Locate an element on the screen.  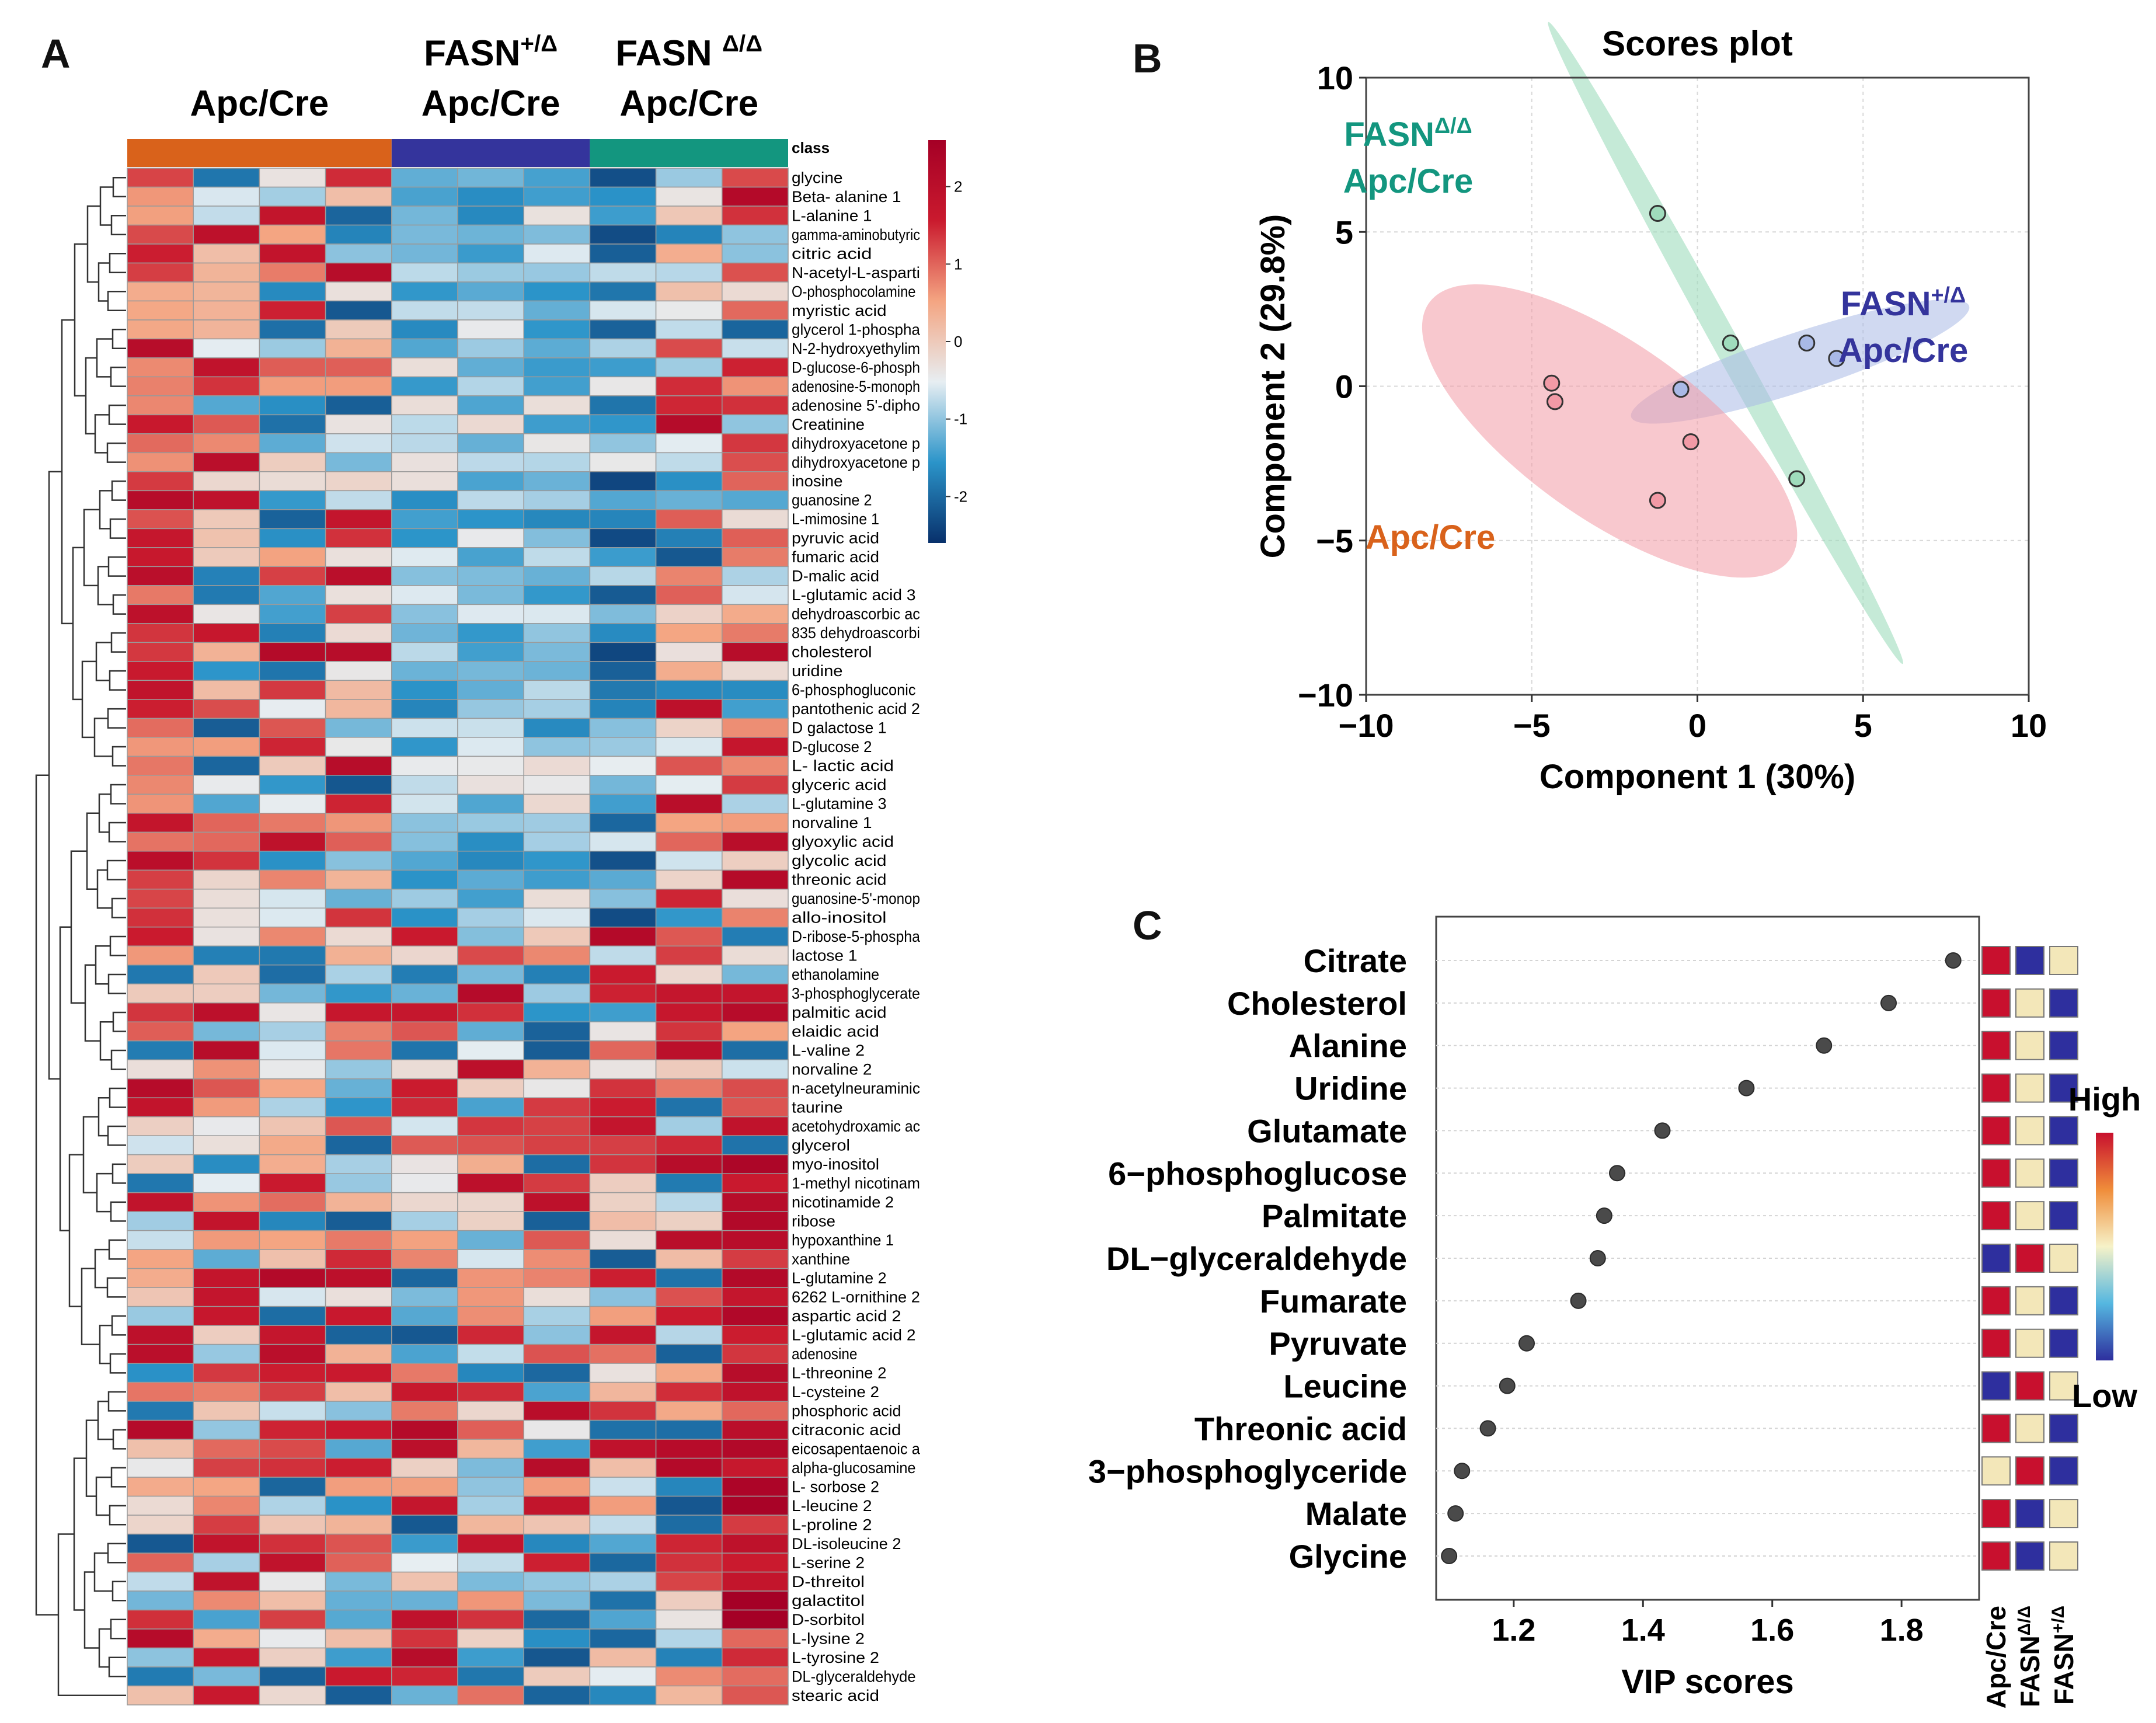
y-axis-label: Component 2 (29.8%) is located at coordinates (1273, 386).